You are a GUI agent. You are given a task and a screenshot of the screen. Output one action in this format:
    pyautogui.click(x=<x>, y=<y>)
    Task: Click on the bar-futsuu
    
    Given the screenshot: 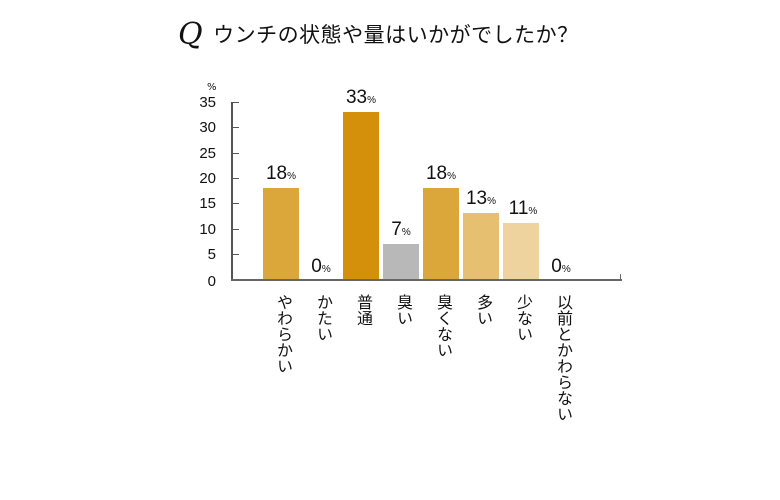 What is the action you would take?
    pyautogui.click(x=361, y=195)
    